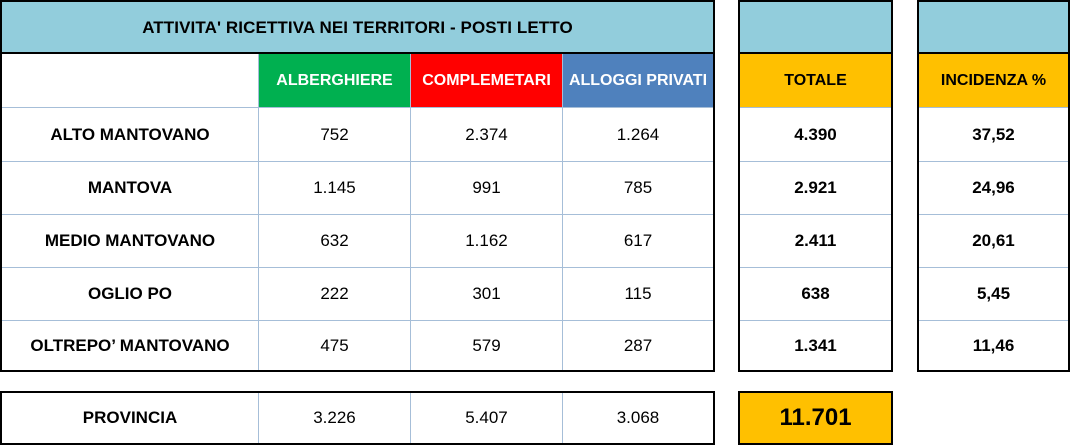 The width and height of the screenshot is (1070, 445). What do you see at coordinates (993, 28) in the screenshot?
I see `incidenza-header-bar` at bounding box center [993, 28].